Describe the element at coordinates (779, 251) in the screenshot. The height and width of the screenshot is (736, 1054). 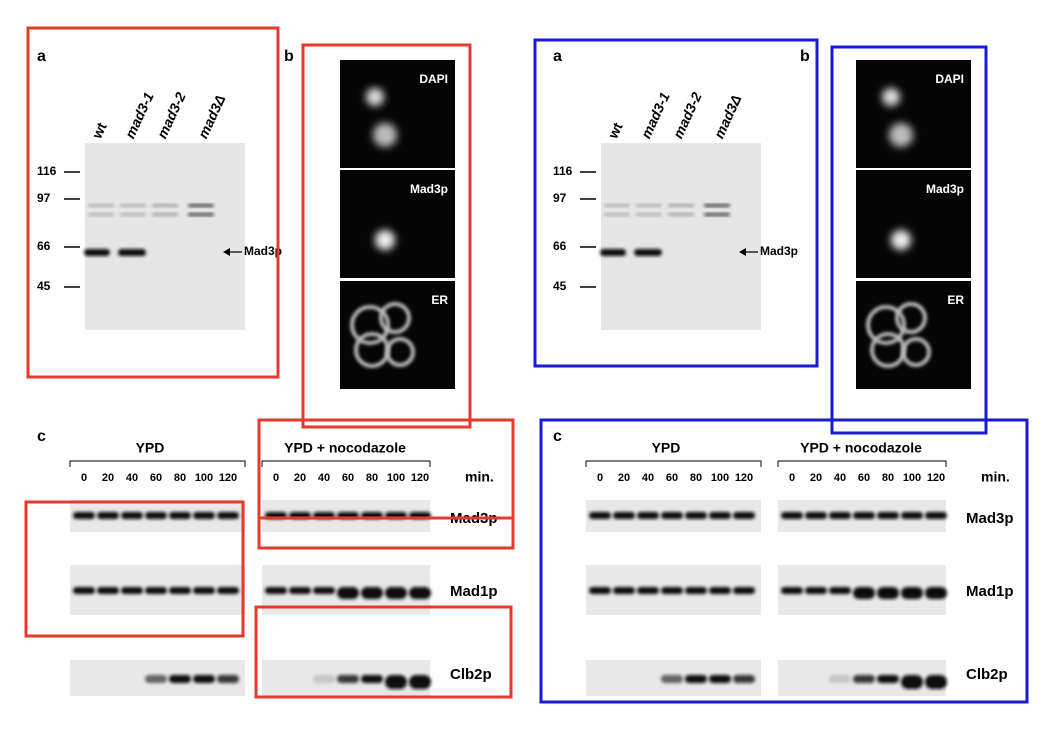
I see `arrow-label: Mad3p` at that location.